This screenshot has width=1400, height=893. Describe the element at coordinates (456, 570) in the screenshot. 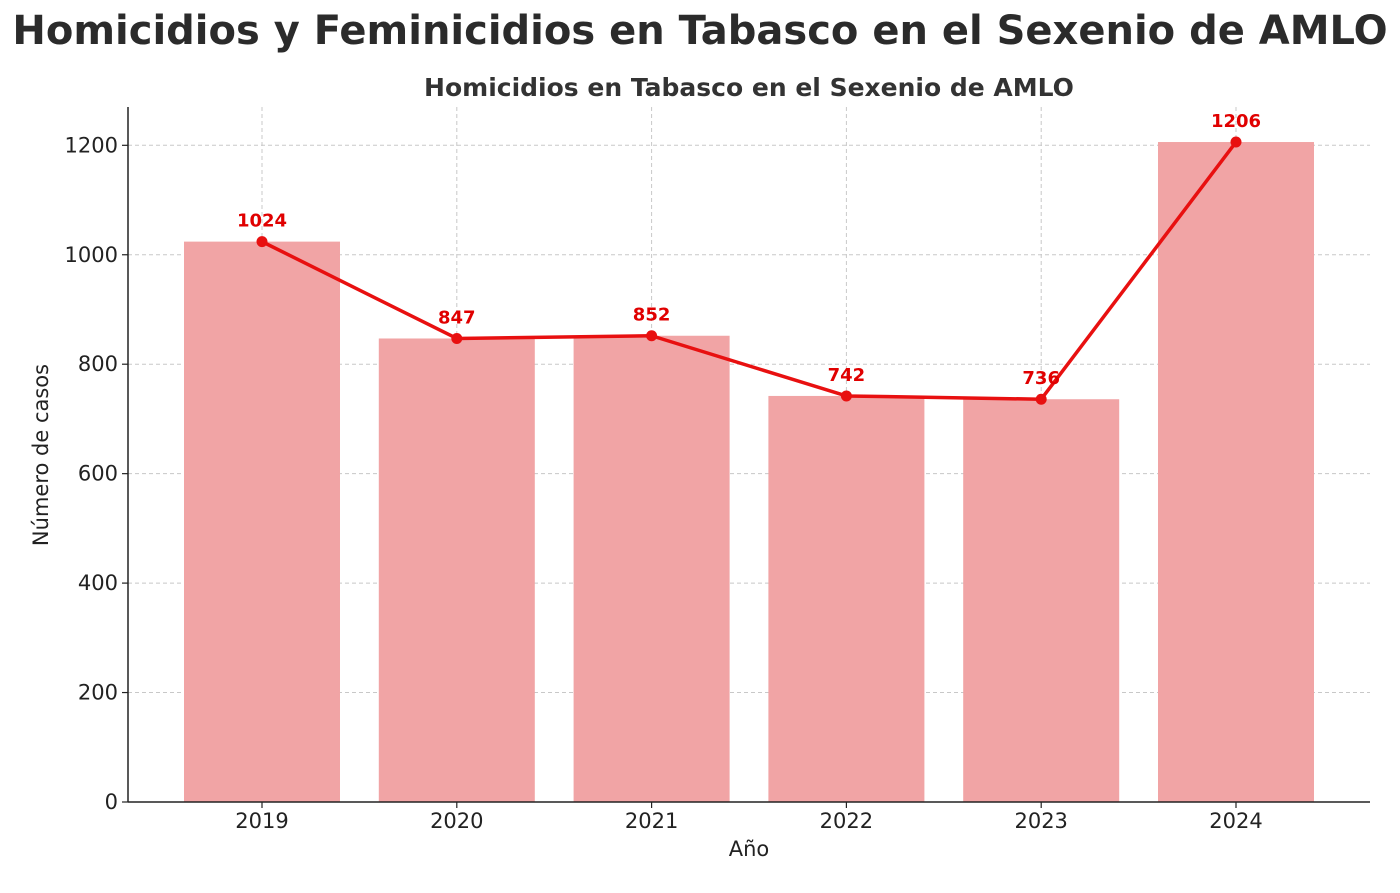

I see `bar-2020` at that location.